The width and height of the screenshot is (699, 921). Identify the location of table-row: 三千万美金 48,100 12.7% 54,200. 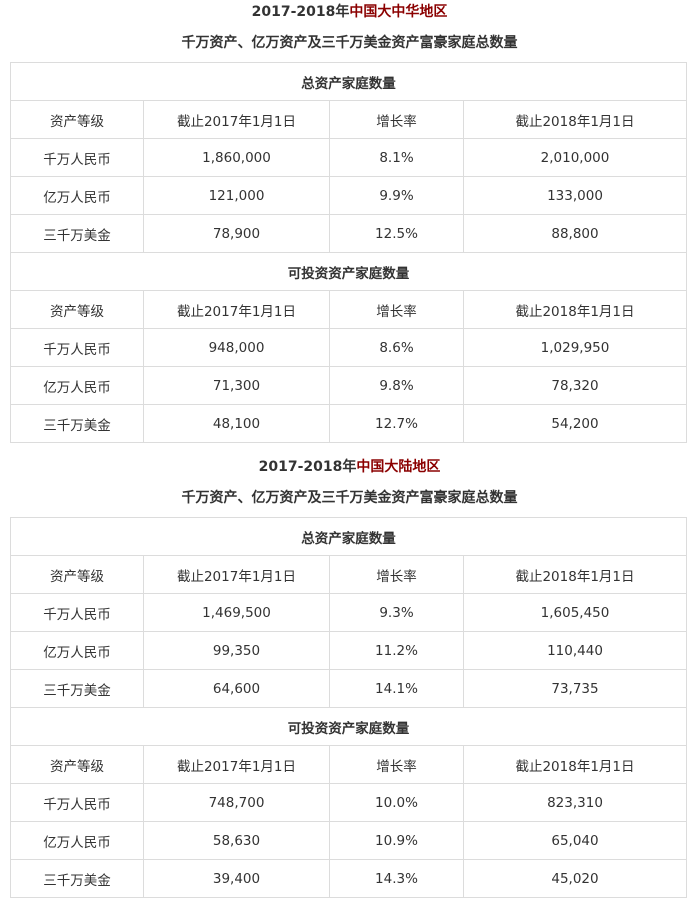
(348, 423).